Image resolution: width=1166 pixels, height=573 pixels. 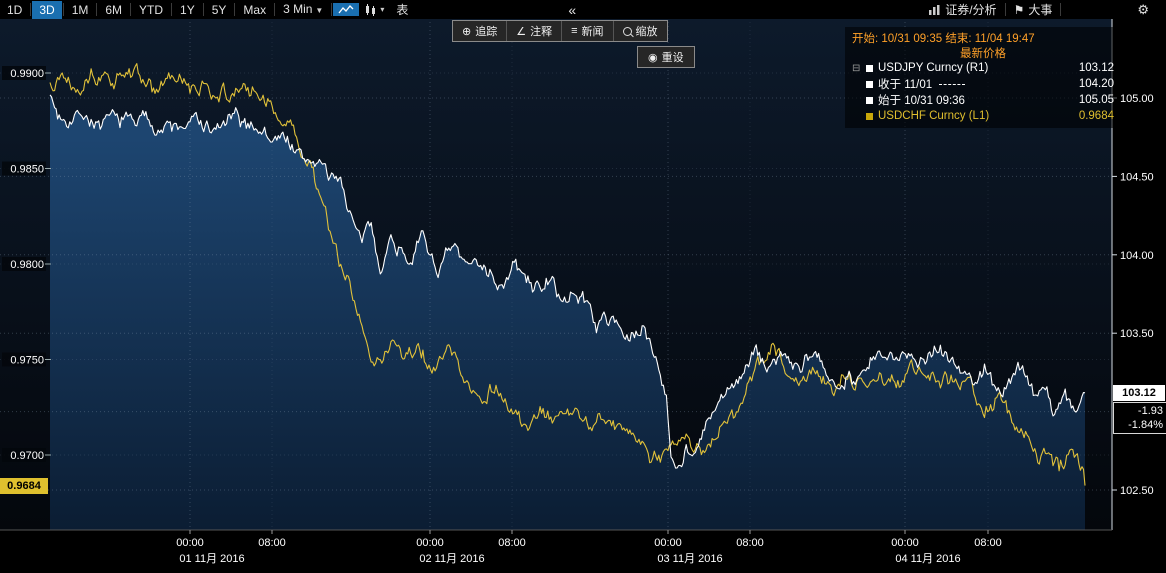 What do you see at coordinates (1137, 334) in the screenshot?
I see `svg-text: 103.50` at bounding box center [1137, 334].